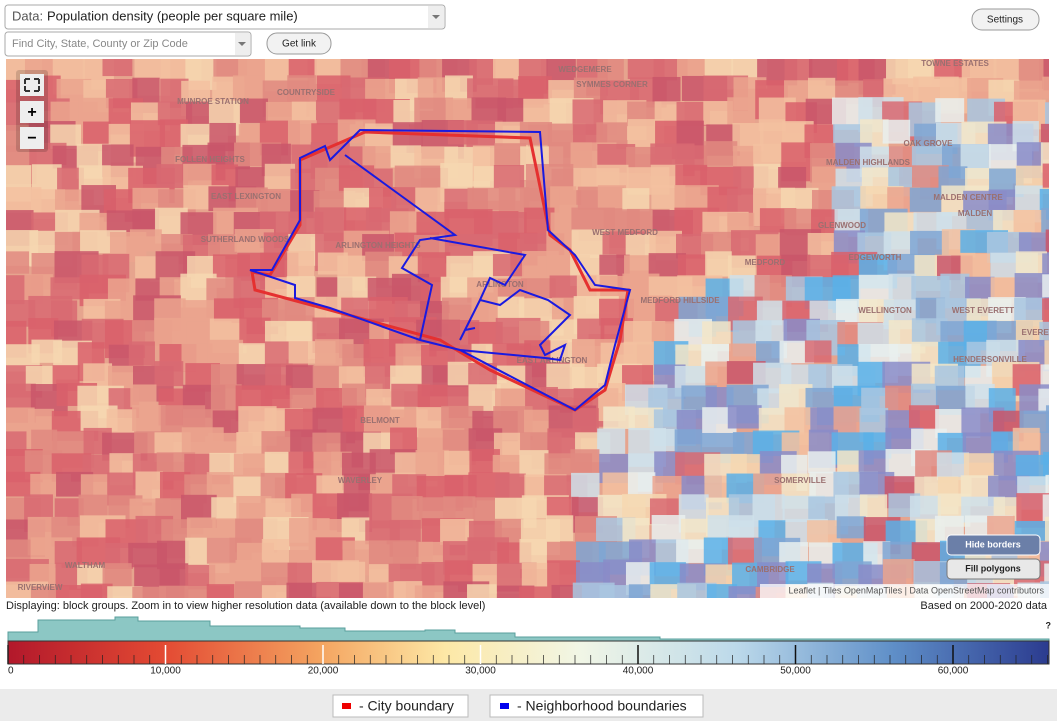 The image size is (1057, 721). What do you see at coordinates (680, 300) in the screenshot?
I see `place-label: MEDFORD HILLSIDE` at bounding box center [680, 300].